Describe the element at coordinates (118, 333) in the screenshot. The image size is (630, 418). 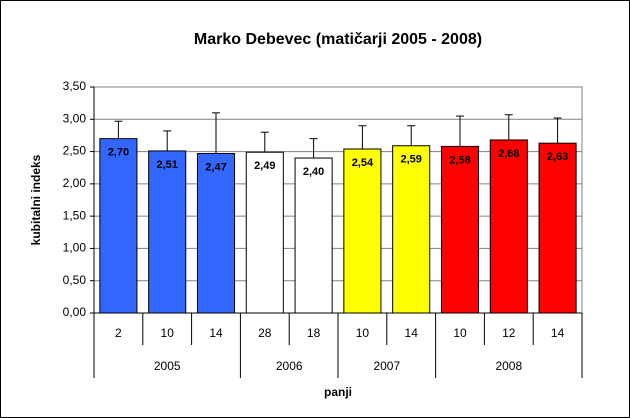
I see `x-tick-label: 2` at that location.